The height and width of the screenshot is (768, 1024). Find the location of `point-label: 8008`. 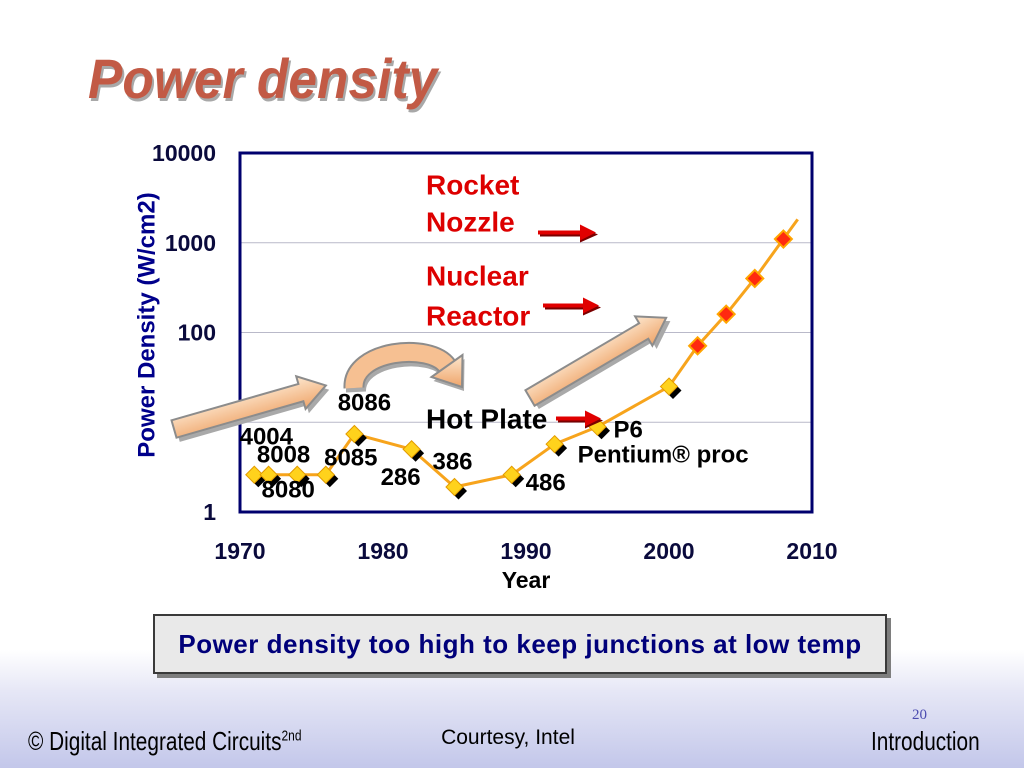

point-label: 8008 is located at coordinates (283, 454).